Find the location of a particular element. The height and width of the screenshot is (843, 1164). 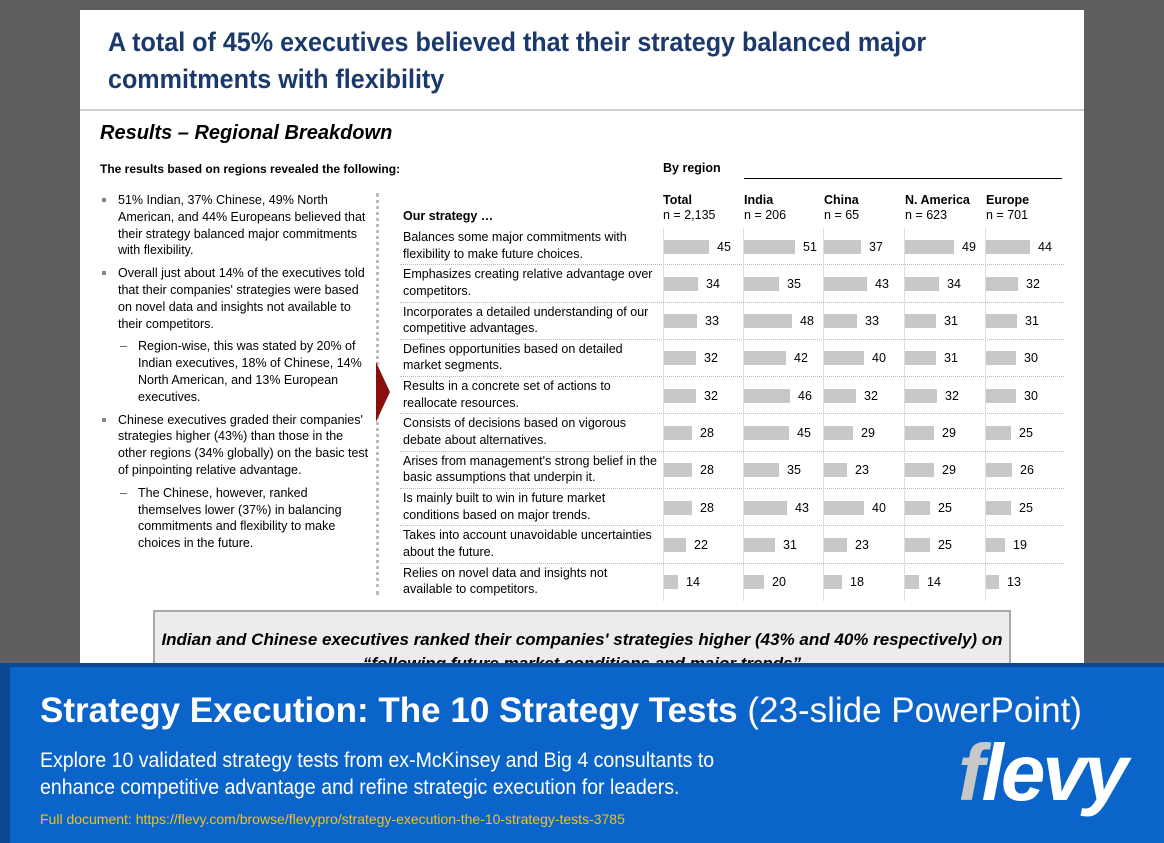

bar-value: 42 is located at coordinates (801, 358).